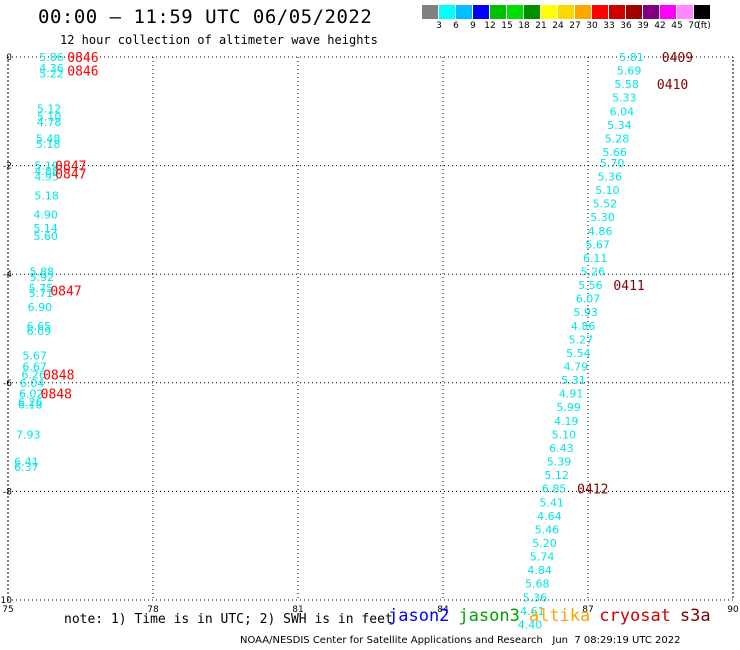 Image resolution: width=740 pixels, height=650 pixels. Describe the element at coordinates (660, 26) in the screenshot. I see `color-scale-label: 42` at that location.